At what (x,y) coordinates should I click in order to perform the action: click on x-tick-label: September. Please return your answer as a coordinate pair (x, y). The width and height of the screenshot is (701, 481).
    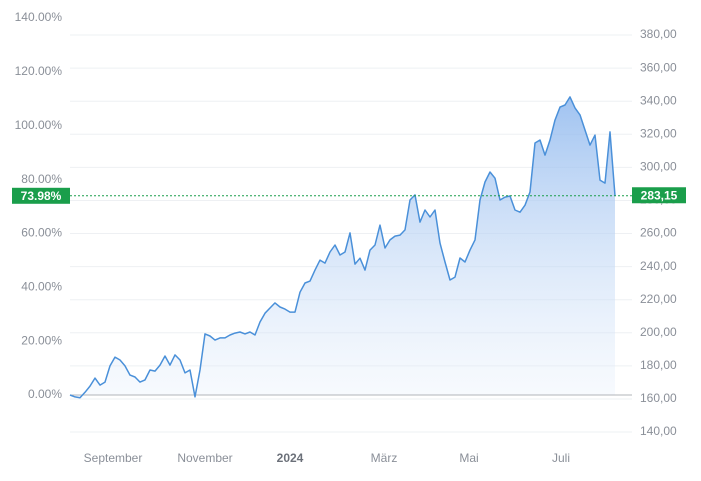
    Looking at the image, I should click on (113, 458).